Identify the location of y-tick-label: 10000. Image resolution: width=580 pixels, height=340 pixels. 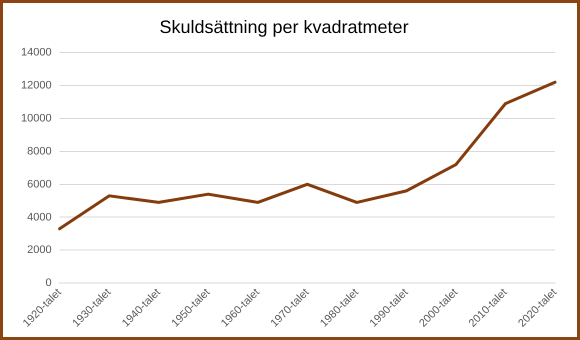
(36, 118).